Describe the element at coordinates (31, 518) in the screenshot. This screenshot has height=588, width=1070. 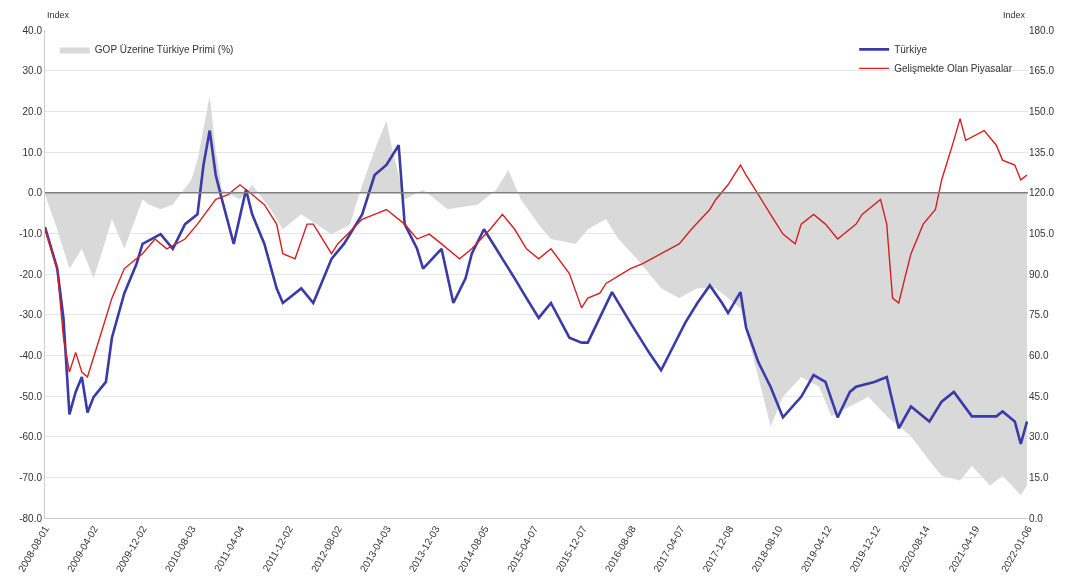
I see `y-tick-label: -80.0` at that location.